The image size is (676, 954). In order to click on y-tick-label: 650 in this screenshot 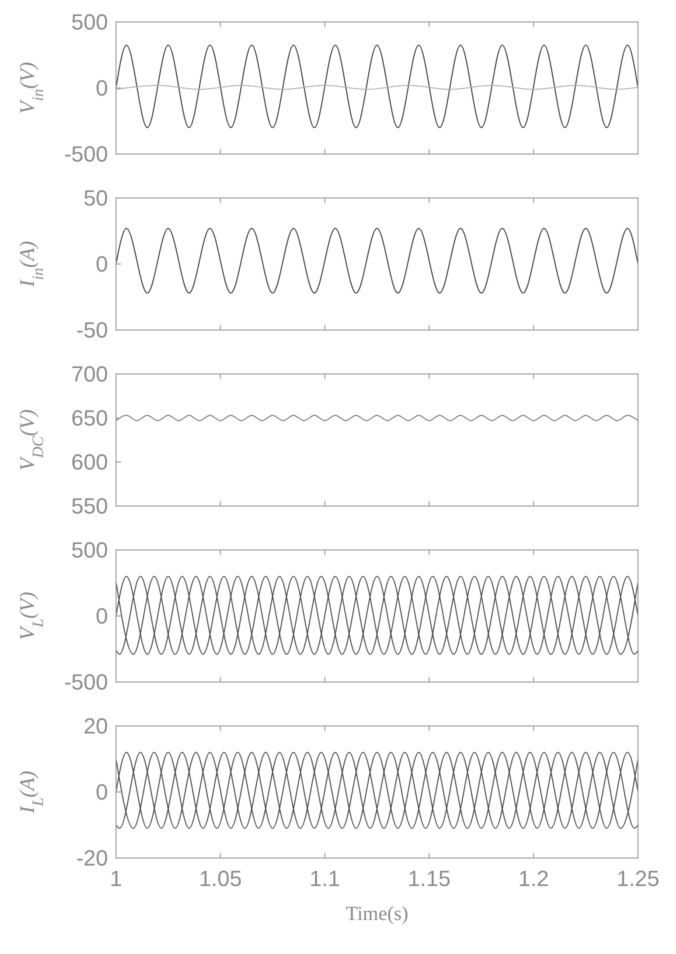, I will do `click(89, 418)`.